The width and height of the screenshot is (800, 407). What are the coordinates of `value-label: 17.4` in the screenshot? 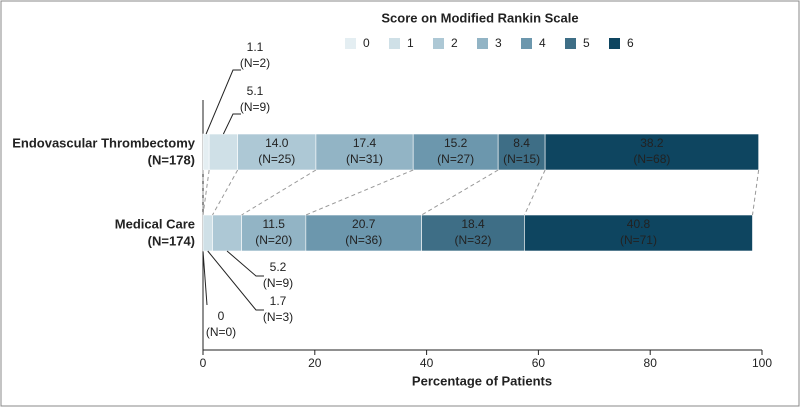 It's located at (365, 143).